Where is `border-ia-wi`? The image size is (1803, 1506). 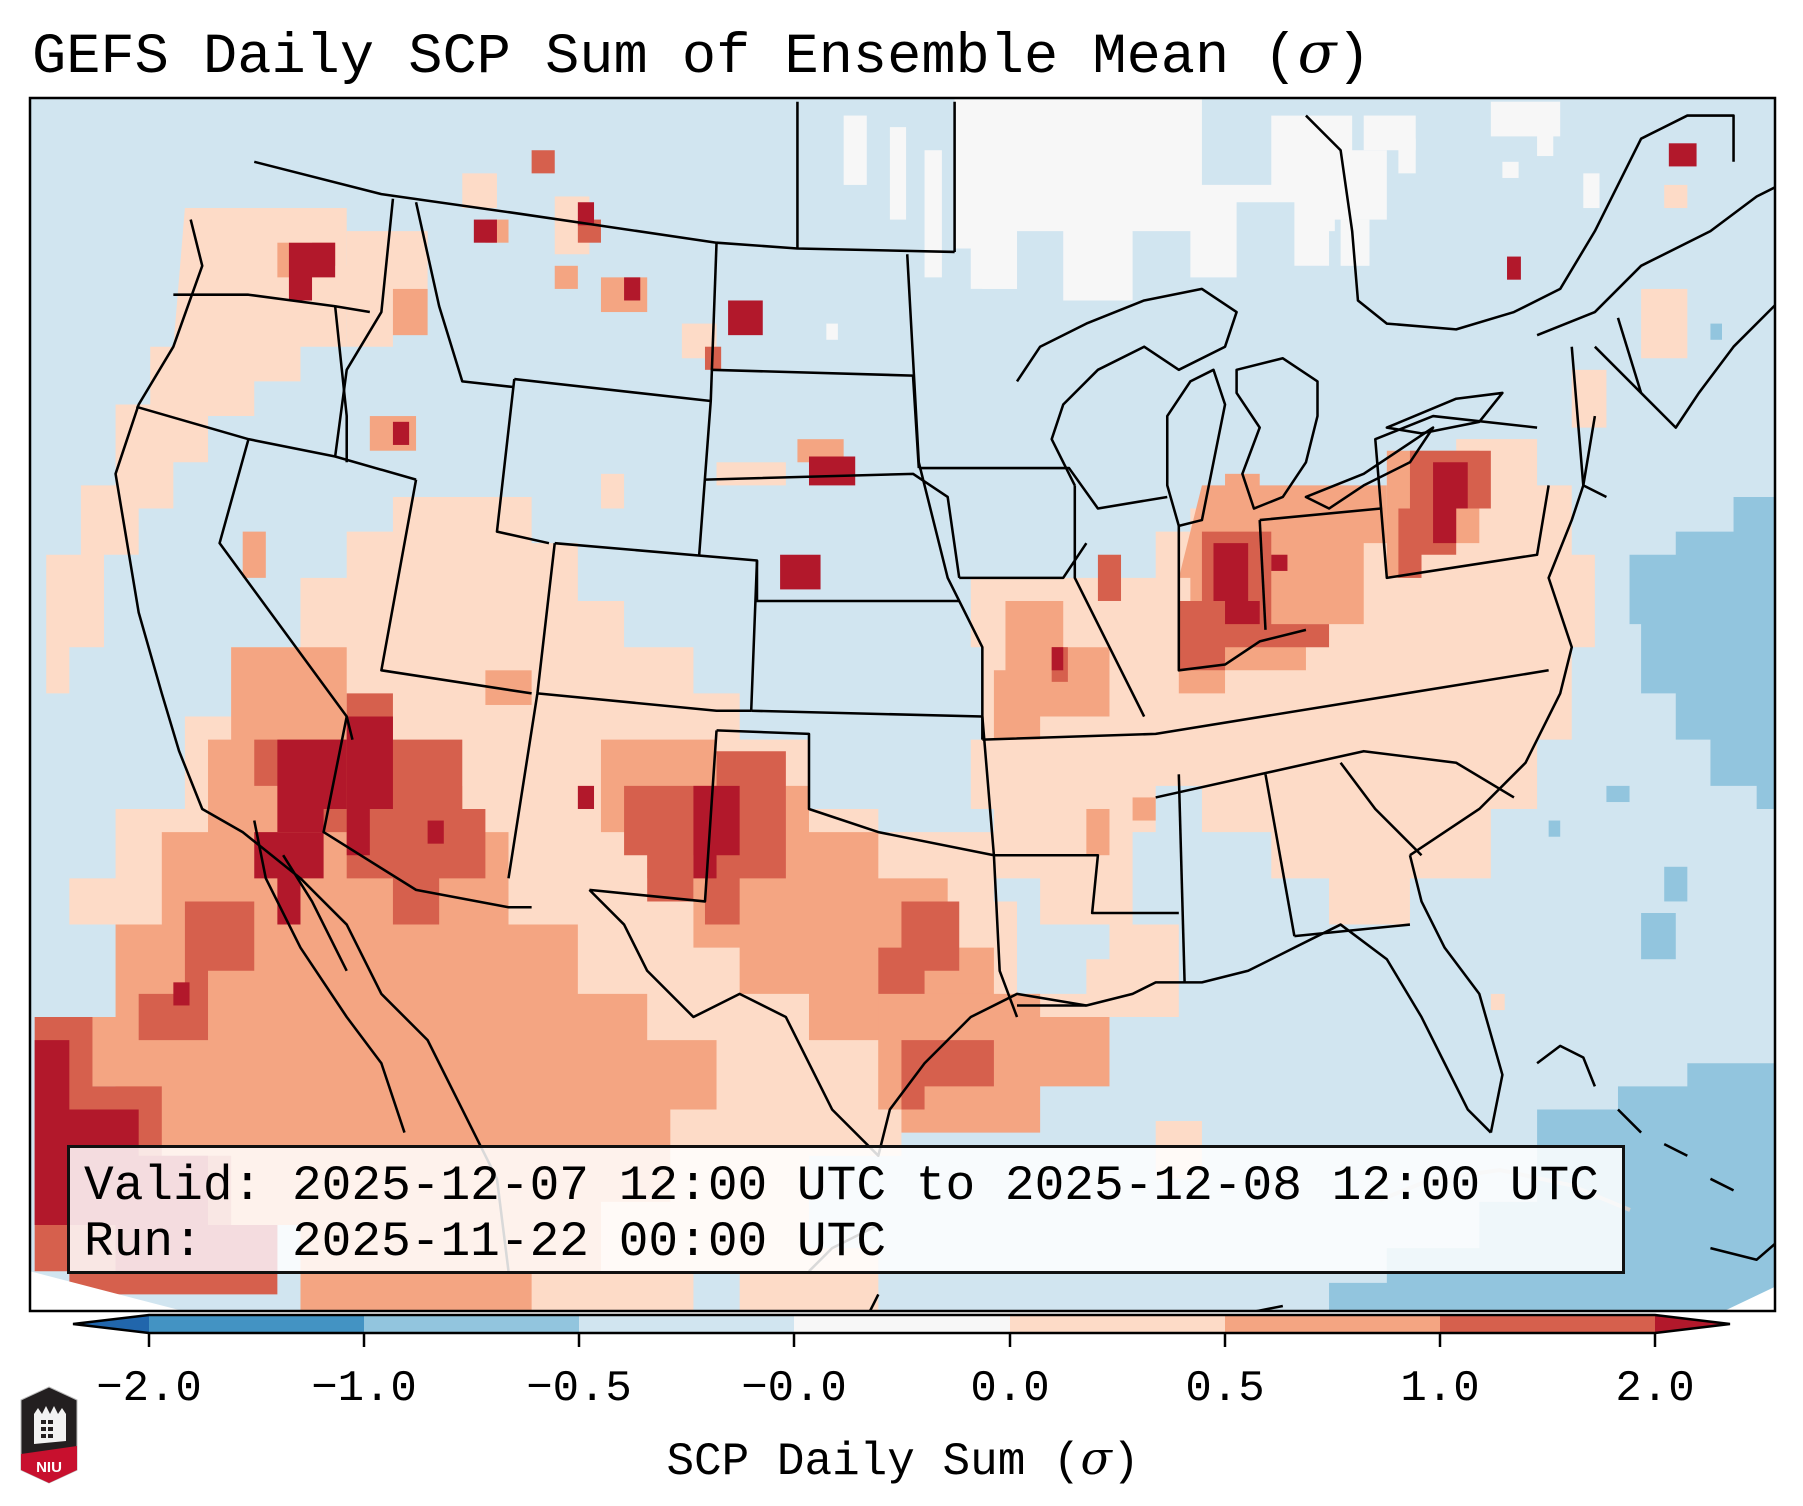
border-ia-wi is located at coordinates (1043, 488).